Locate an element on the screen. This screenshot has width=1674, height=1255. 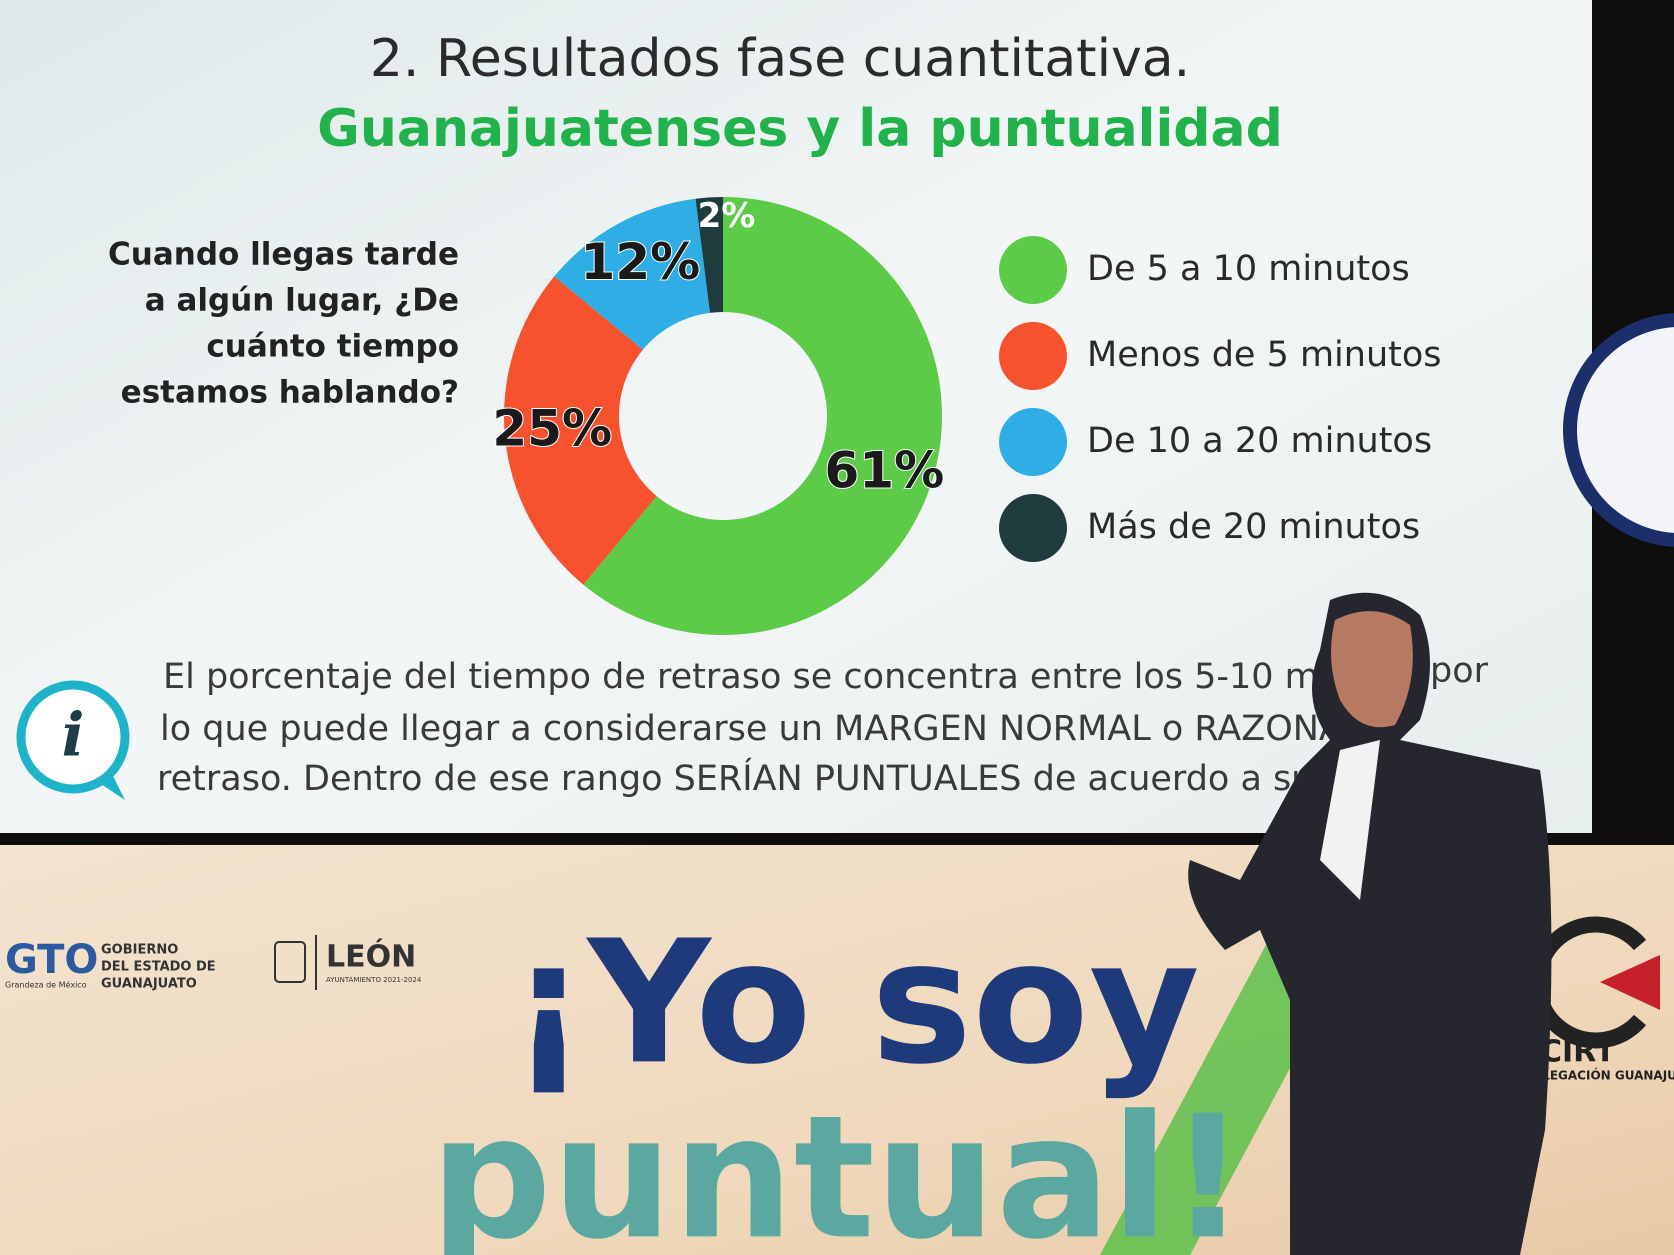
leon-crest is located at coordinates (290, 962).